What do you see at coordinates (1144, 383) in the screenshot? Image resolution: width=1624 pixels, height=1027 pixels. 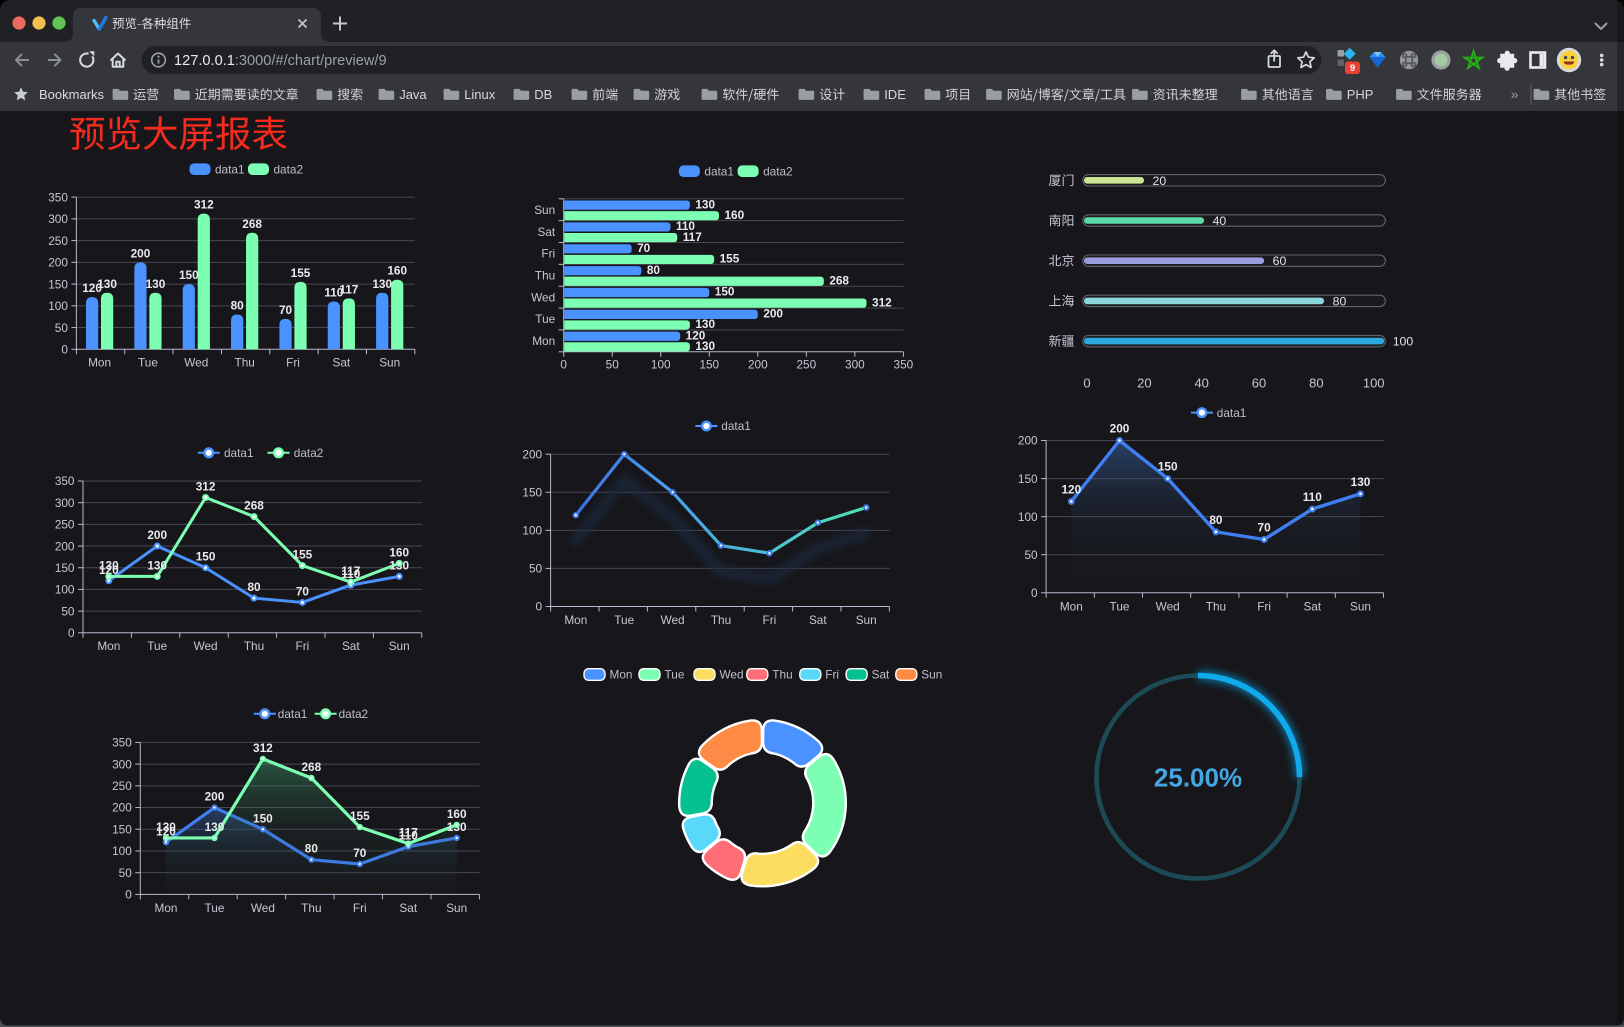 I see `svg-text: 20` at bounding box center [1144, 383].